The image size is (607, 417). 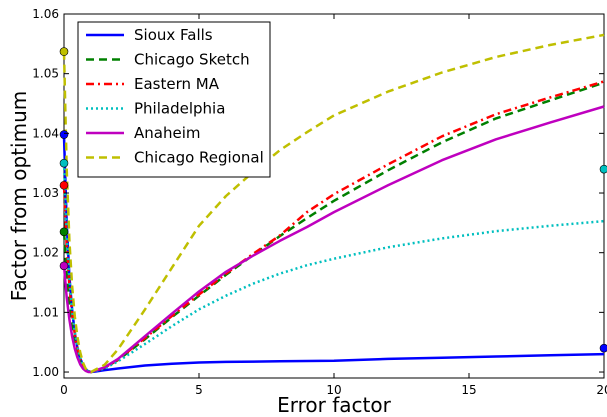 What do you see at coordinates (173, 35) in the screenshot?
I see `legend-label: Sioux Falls` at bounding box center [173, 35].